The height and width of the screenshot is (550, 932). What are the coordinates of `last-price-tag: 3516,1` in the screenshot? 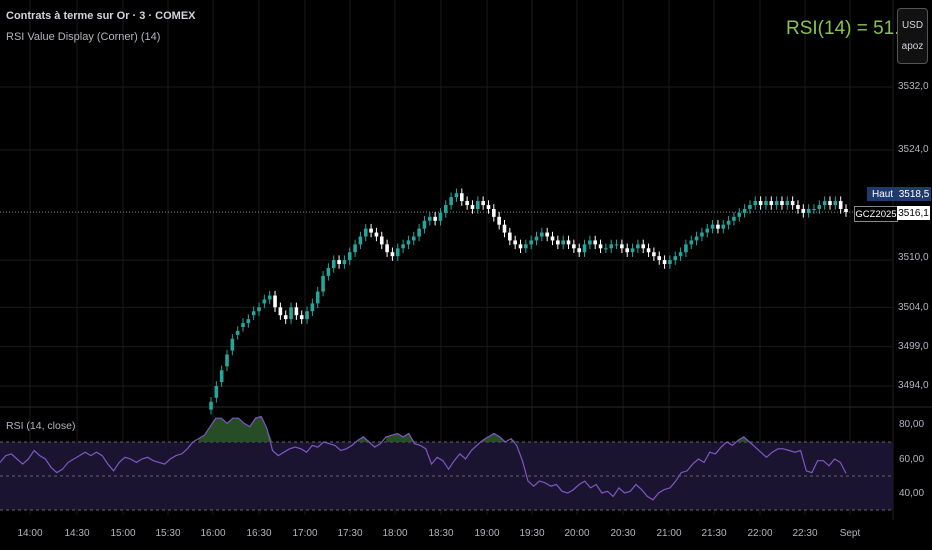 It's located at (913, 213).